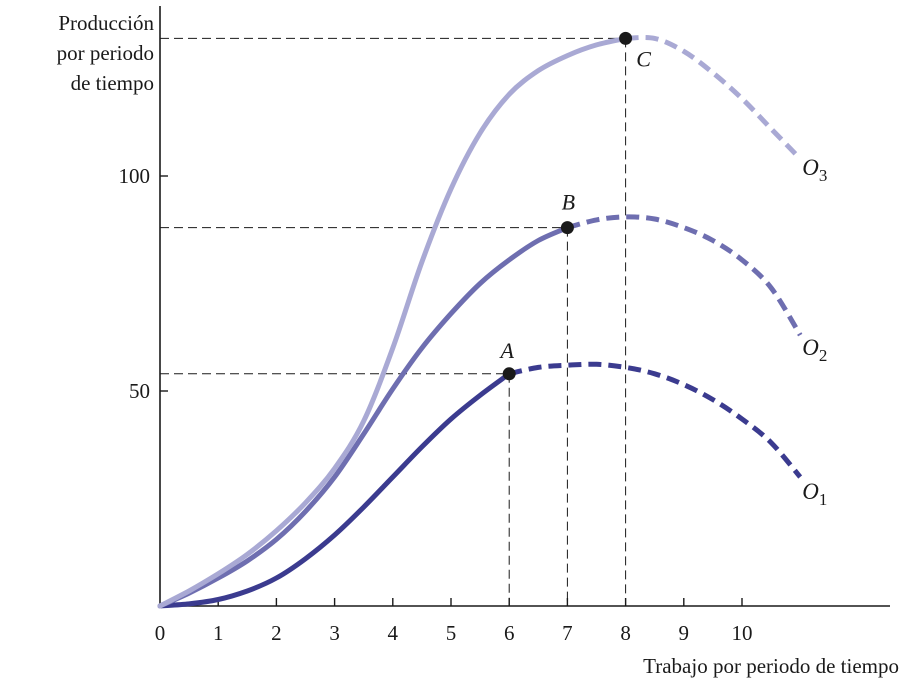  I want to click on y-axis-label: Producción por periodo de tiempo, so click(79, 53).